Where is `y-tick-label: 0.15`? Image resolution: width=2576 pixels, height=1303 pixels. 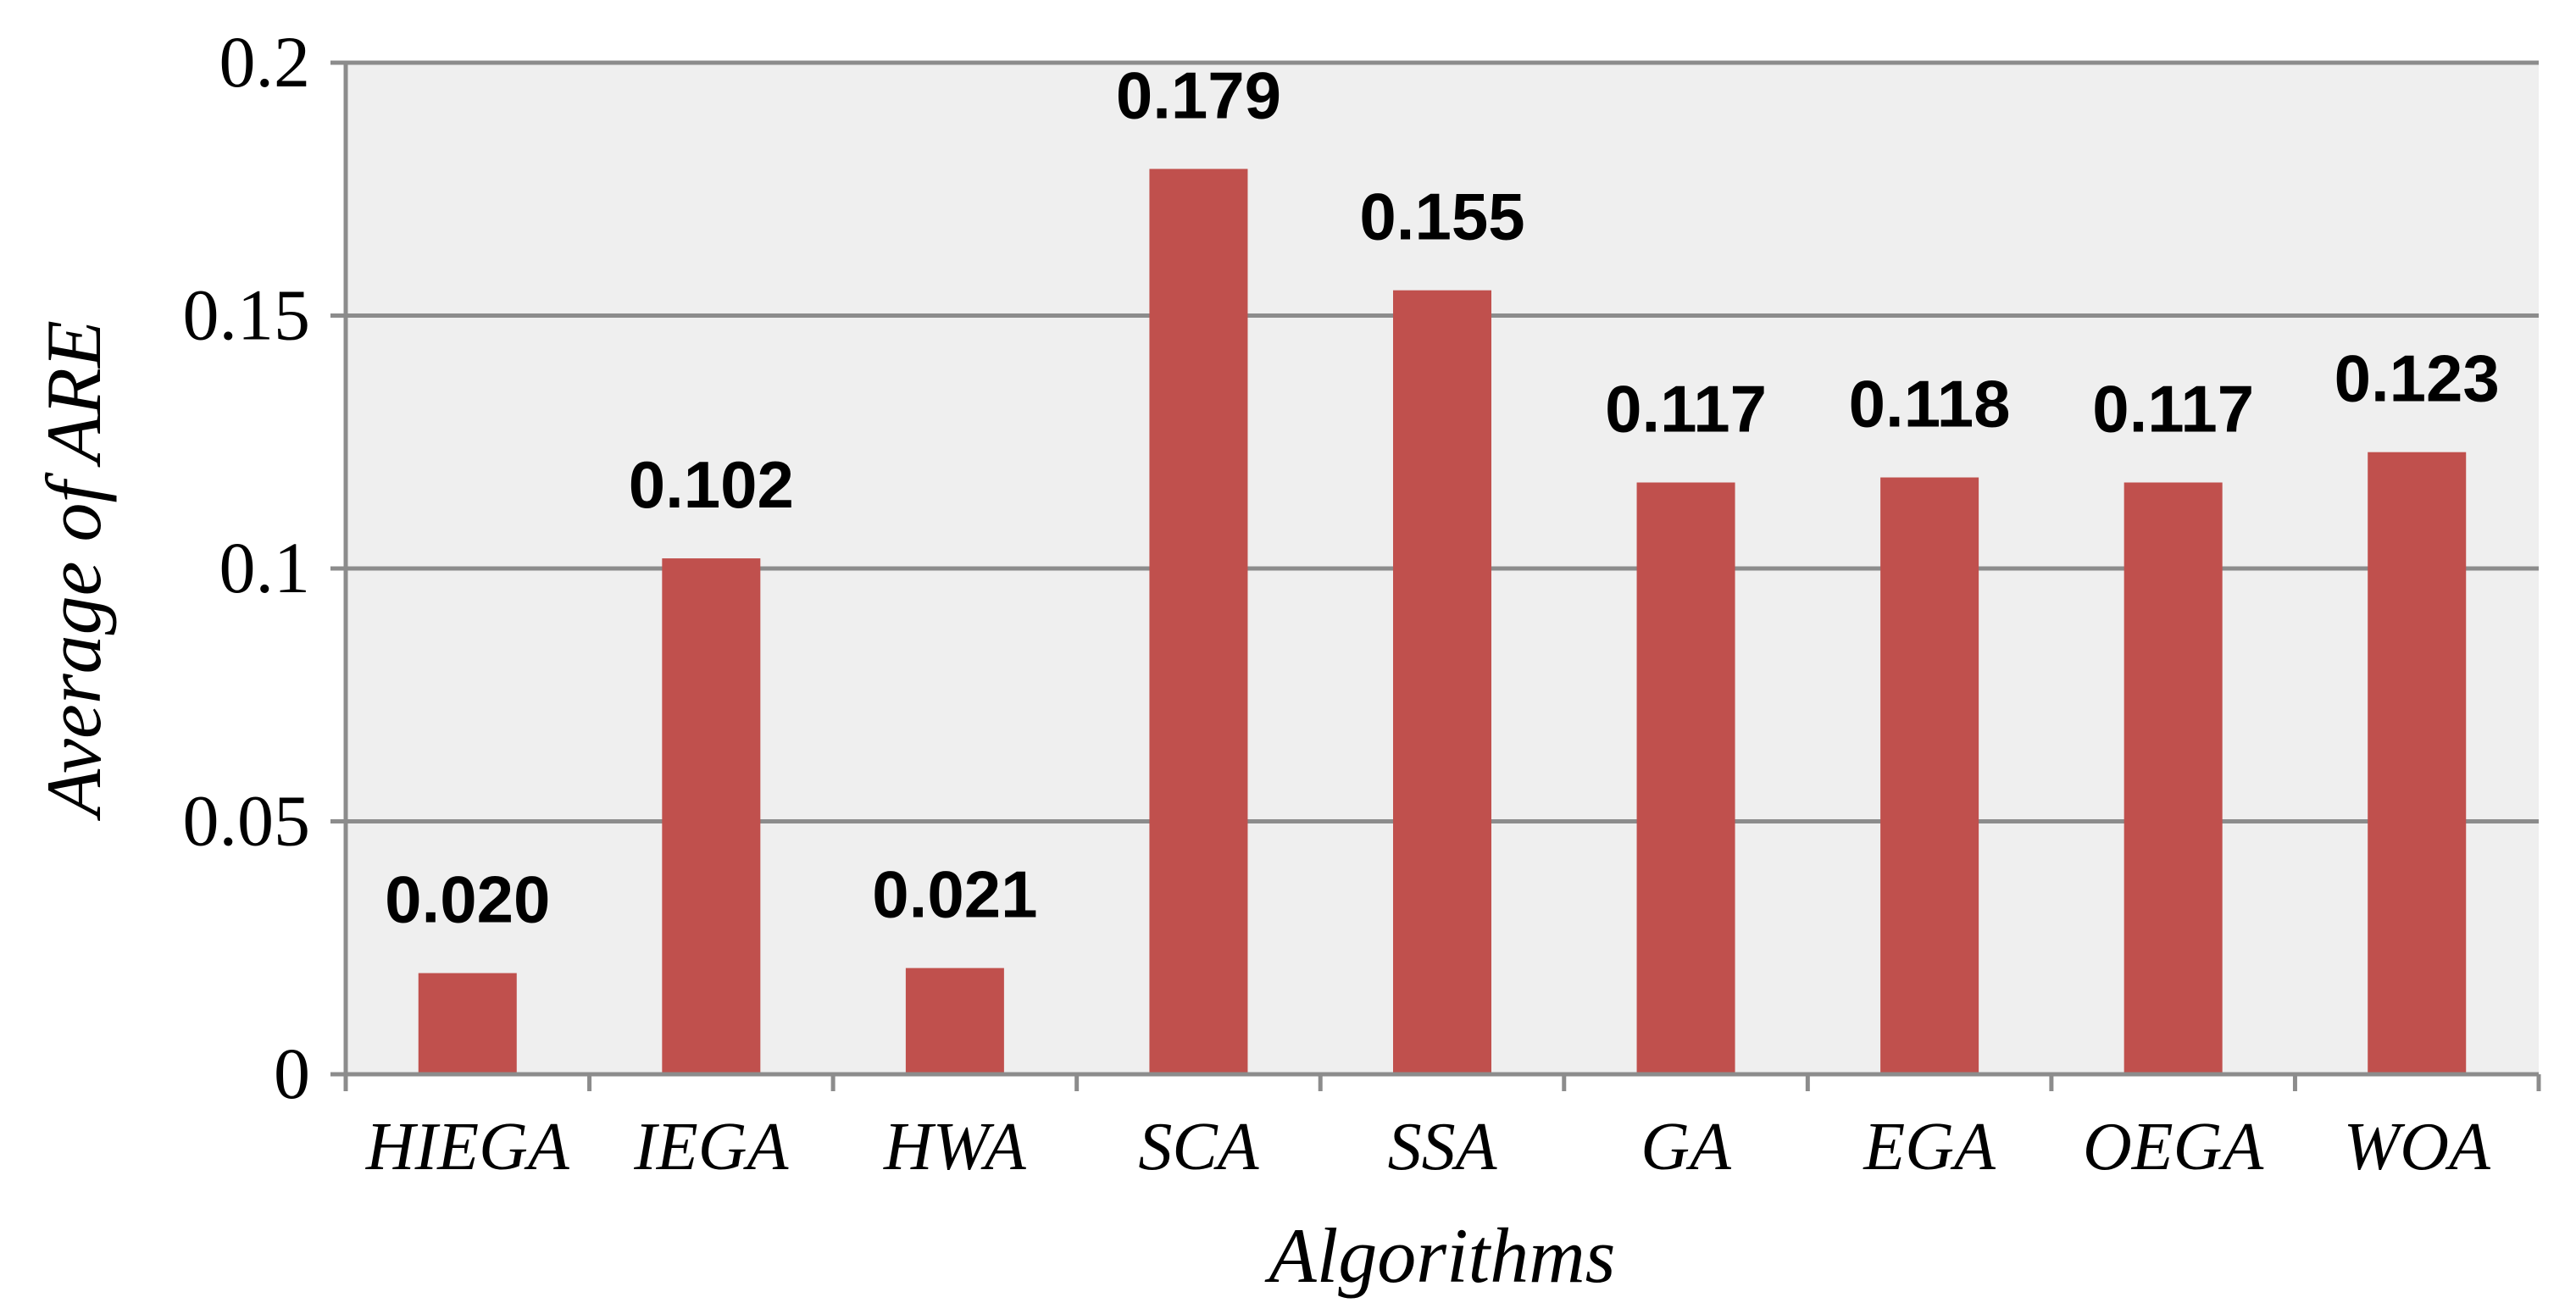
y-tick-label: 0.15 is located at coordinates (247, 315).